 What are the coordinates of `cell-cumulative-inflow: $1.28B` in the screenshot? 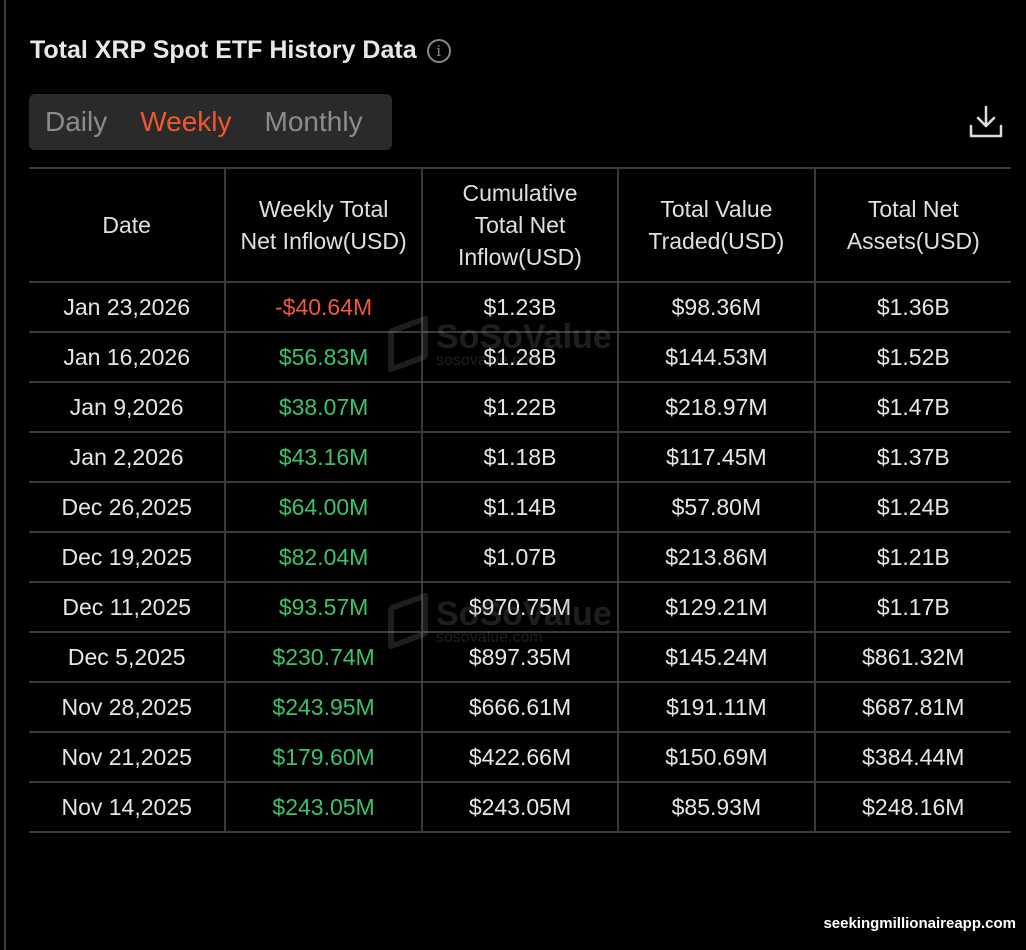 It's located at (520, 357).